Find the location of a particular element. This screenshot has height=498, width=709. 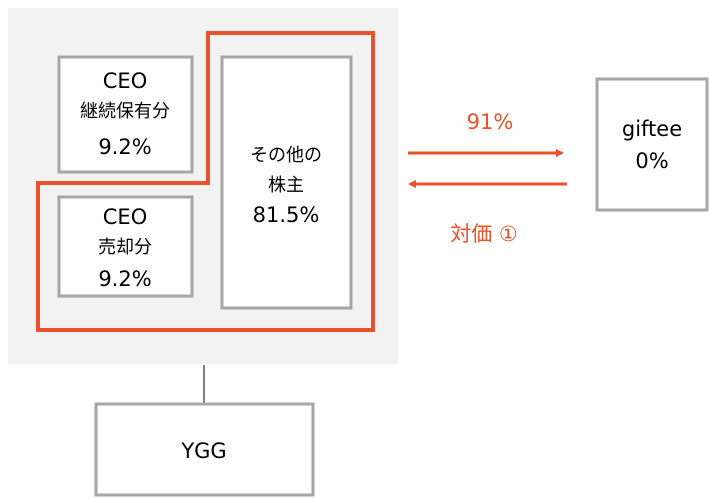

giftee-pct: 0% is located at coordinates (651, 161).